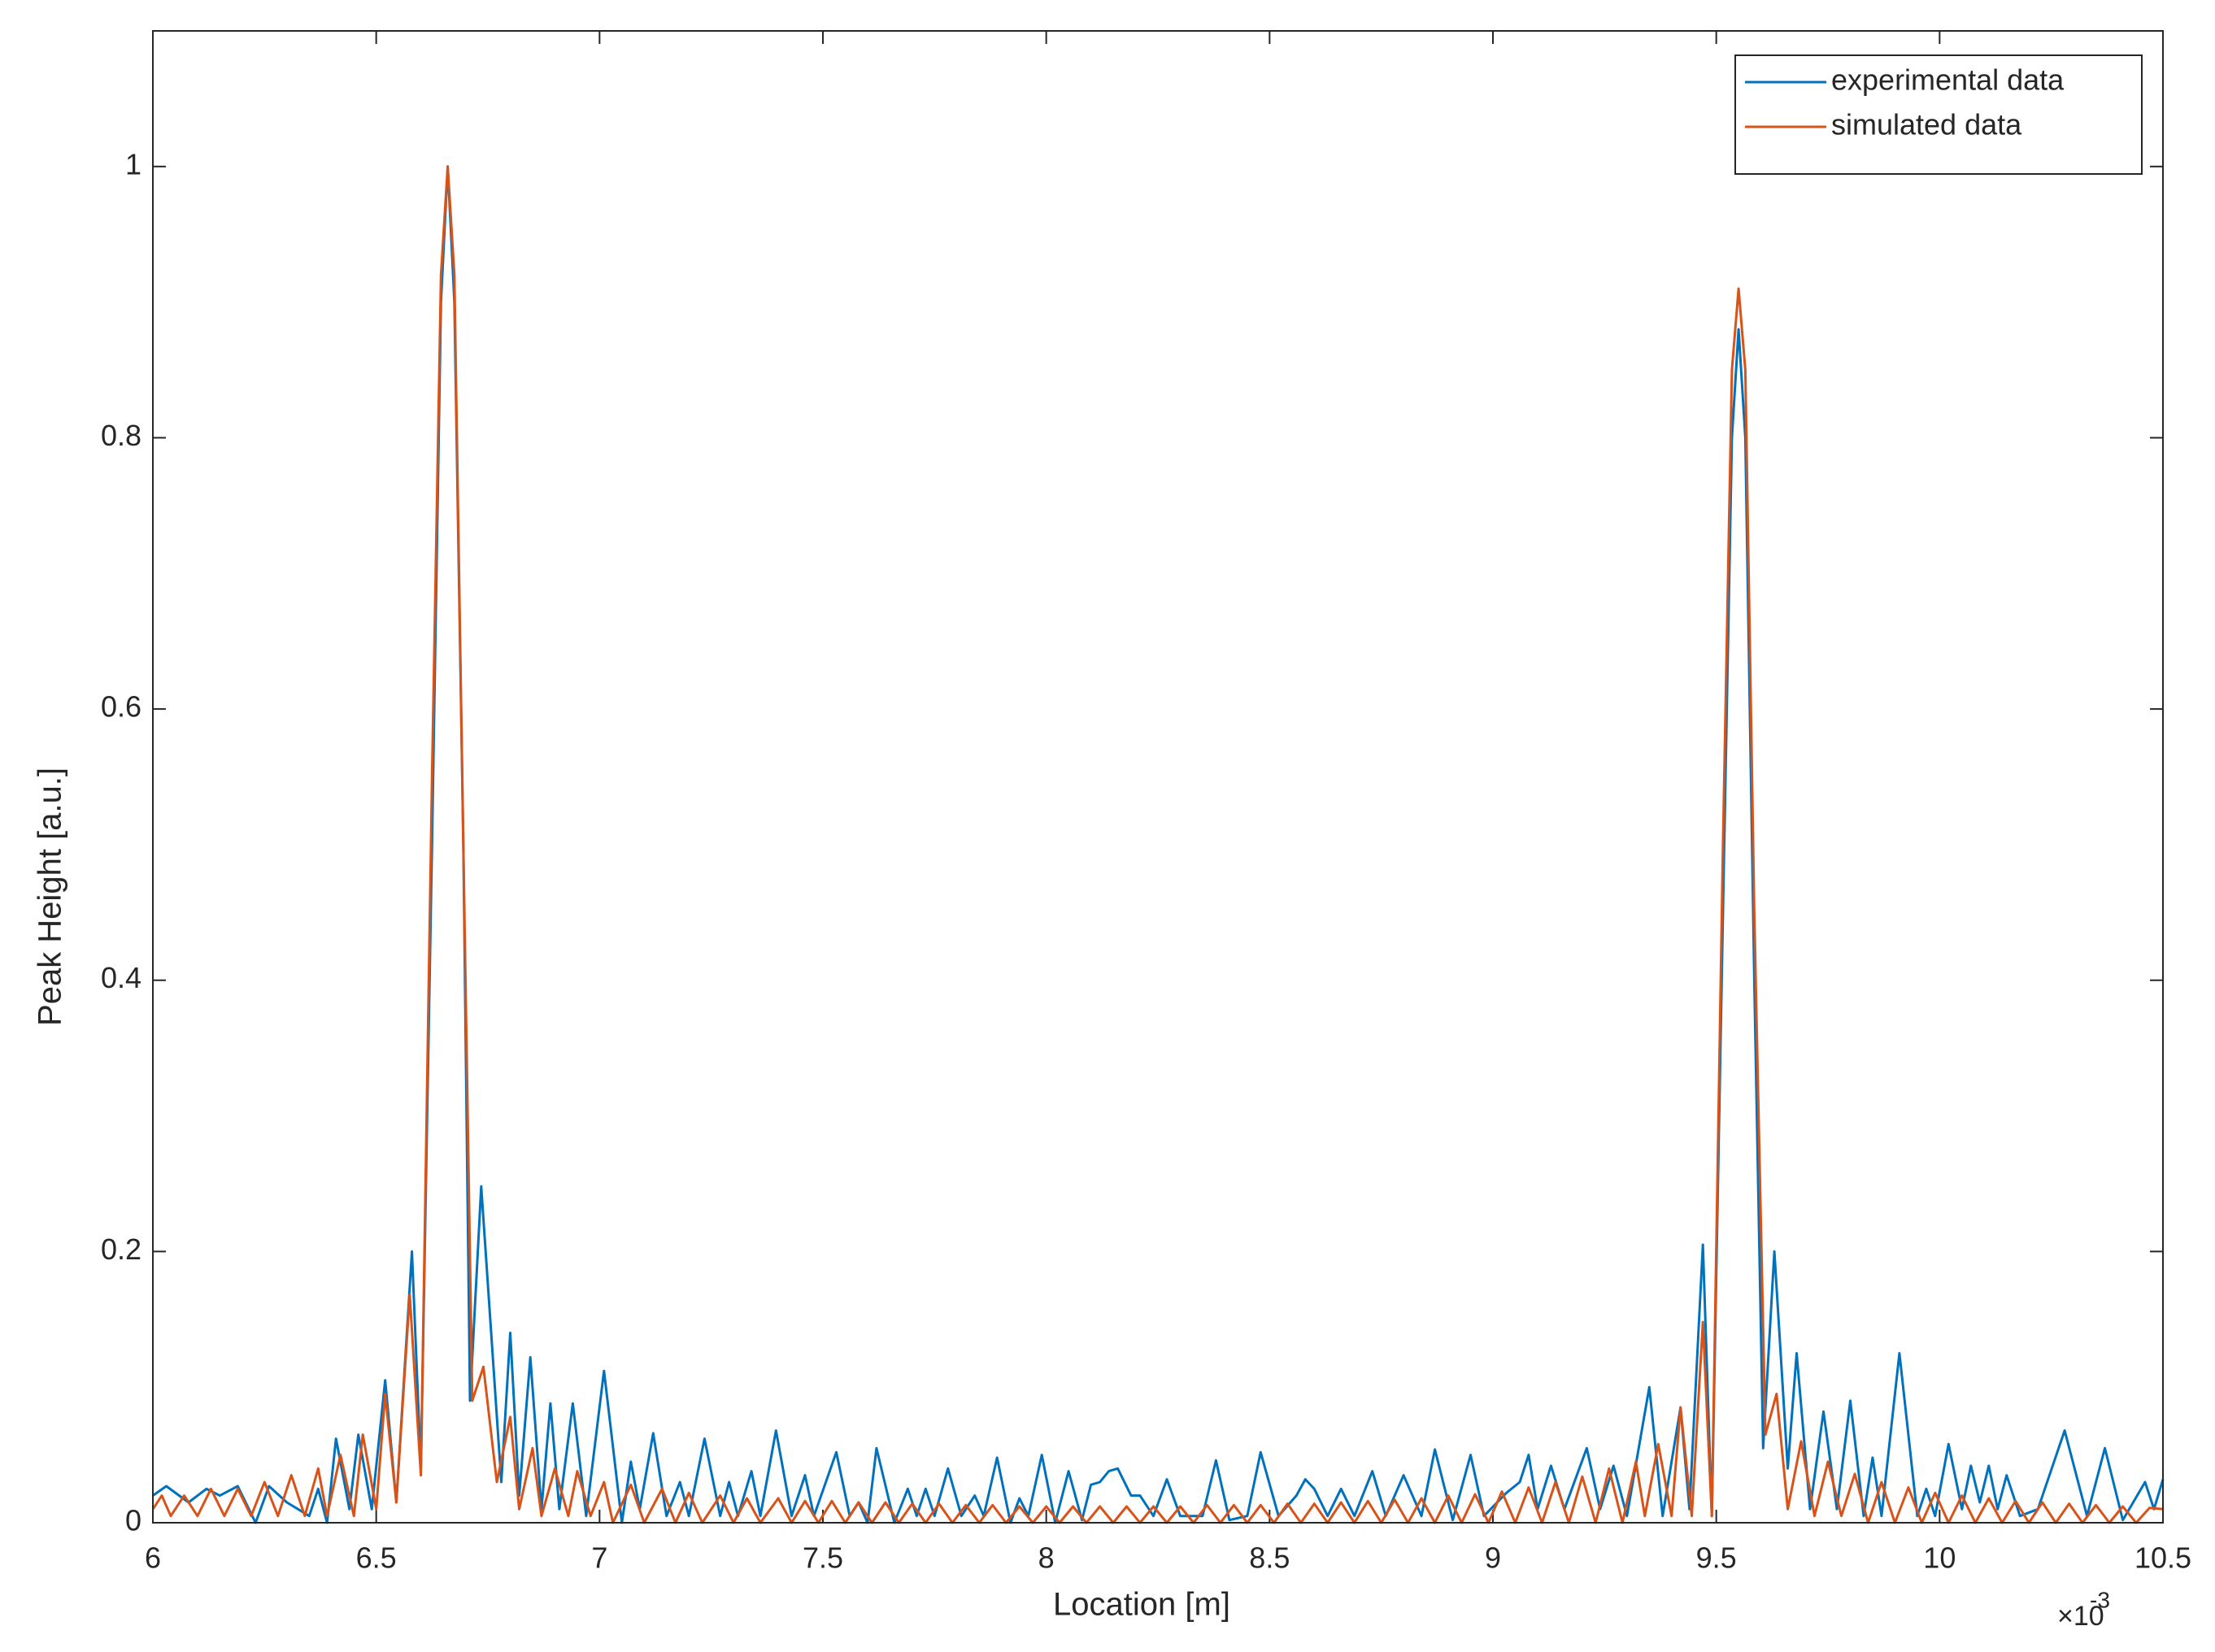 The width and height of the screenshot is (2215, 1652). Describe the element at coordinates (2100, 1599) in the screenshot. I see `x-multiplier-exponent: -3` at that location.